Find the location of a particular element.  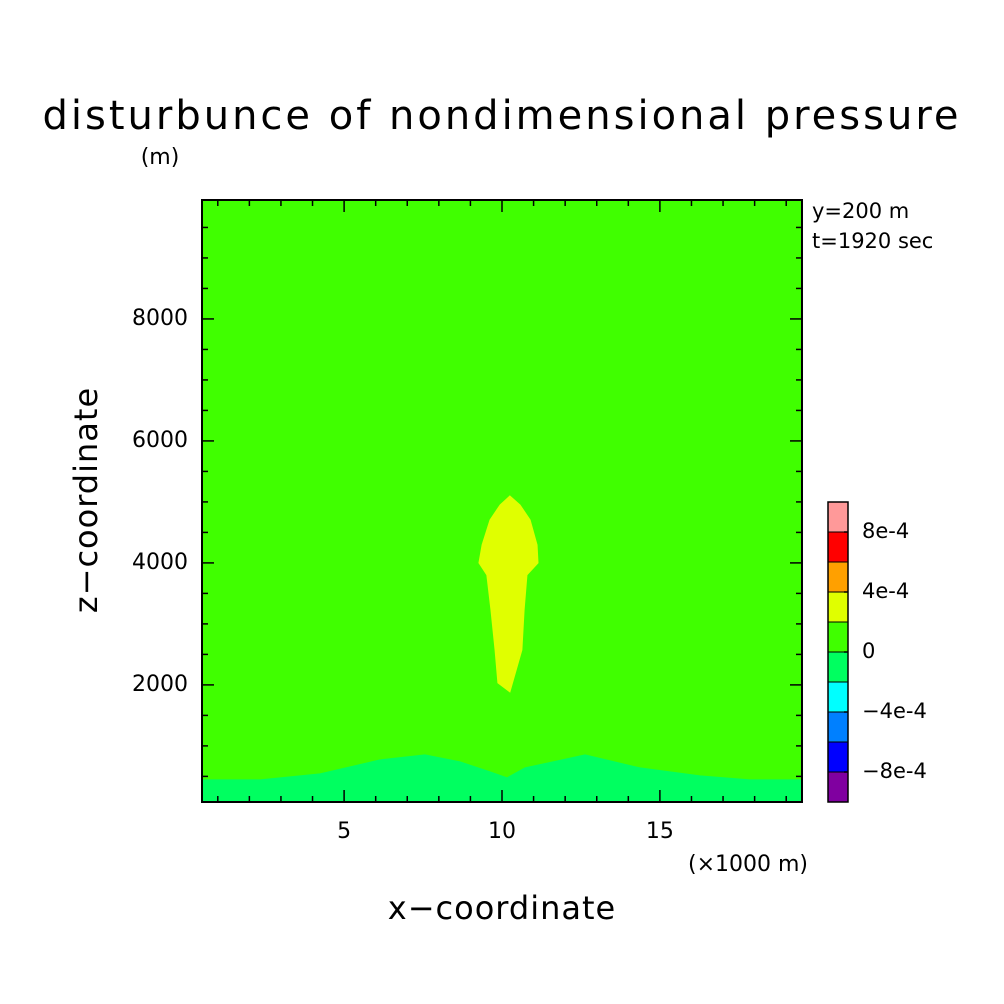

x-axis-label: x−coordinate is located at coordinates (502, 908).